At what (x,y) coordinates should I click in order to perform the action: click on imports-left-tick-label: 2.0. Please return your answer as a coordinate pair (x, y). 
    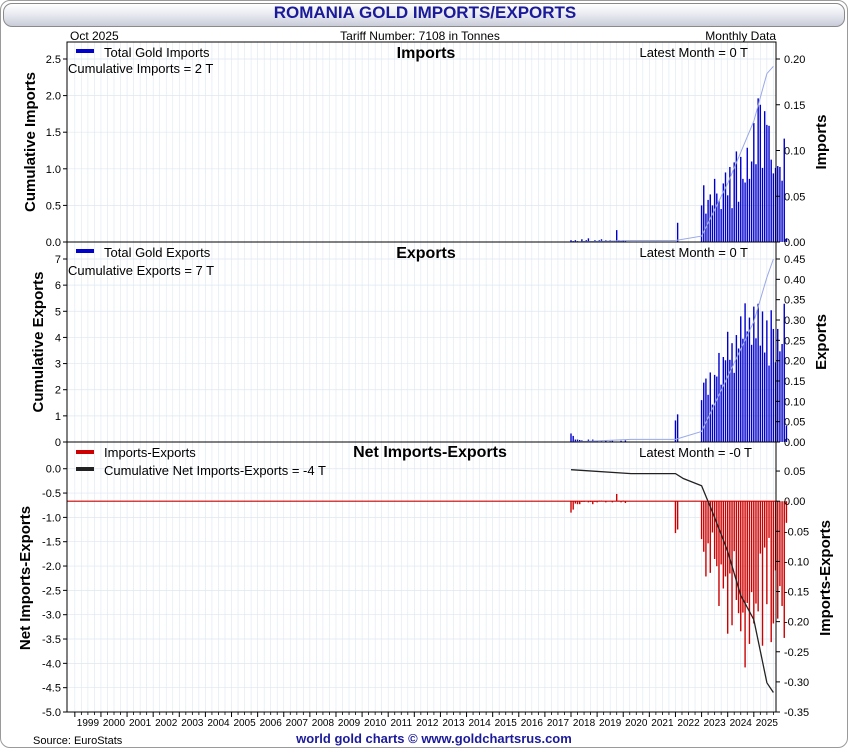
    Looking at the image, I should click on (53, 97).